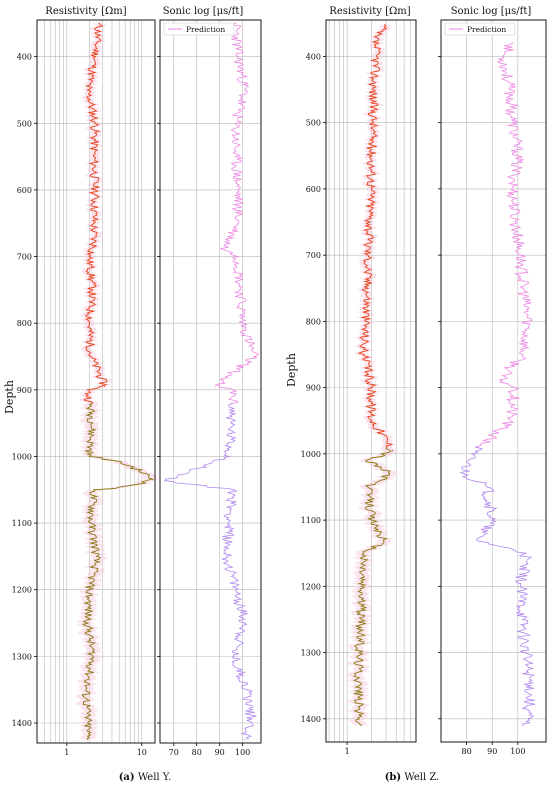  Describe the element at coordinates (311, 653) in the screenshot. I see `b-res-ytick-label: 1300` at that location.